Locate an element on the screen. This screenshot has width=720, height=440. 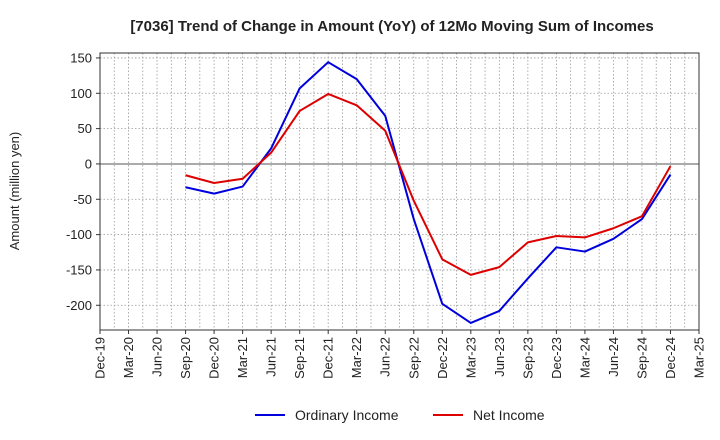
y-tick-label: 0 is located at coordinates (88, 163).